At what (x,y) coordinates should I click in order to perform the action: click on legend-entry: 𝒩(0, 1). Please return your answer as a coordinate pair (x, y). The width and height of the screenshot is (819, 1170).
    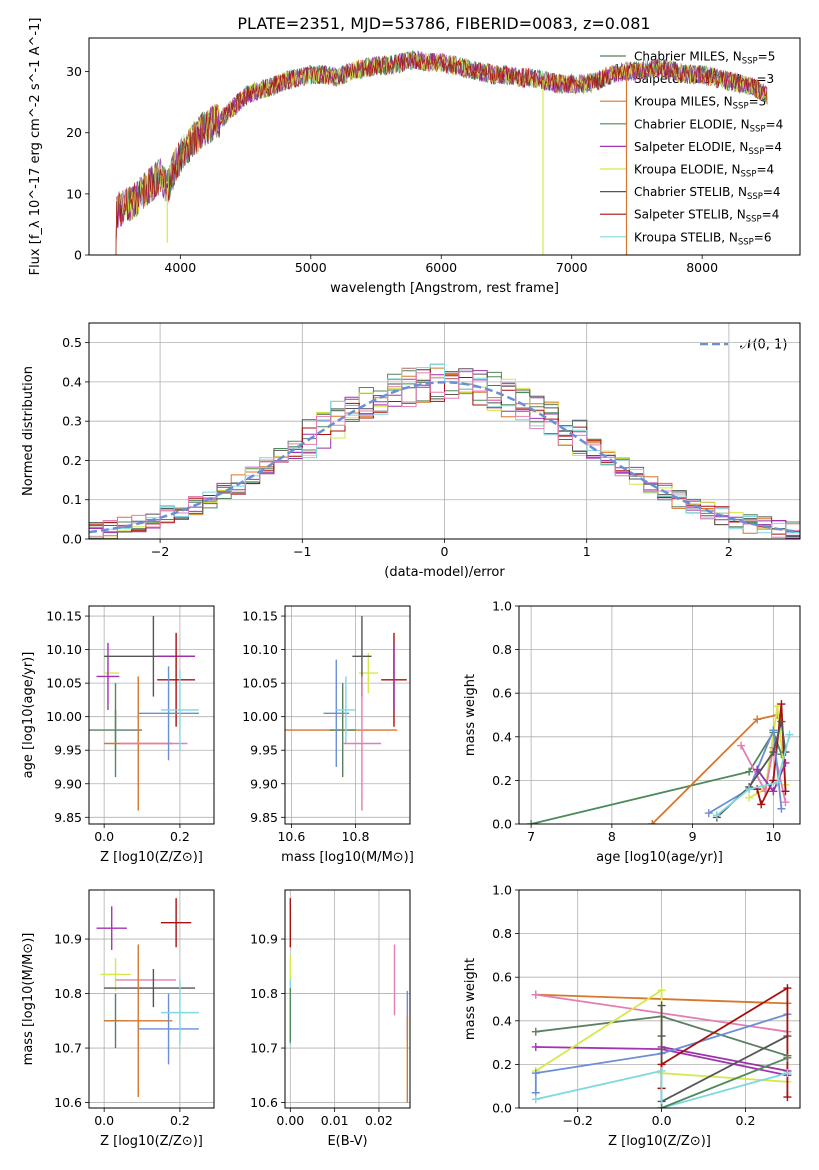
    Looking at the image, I should click on (763, 345).